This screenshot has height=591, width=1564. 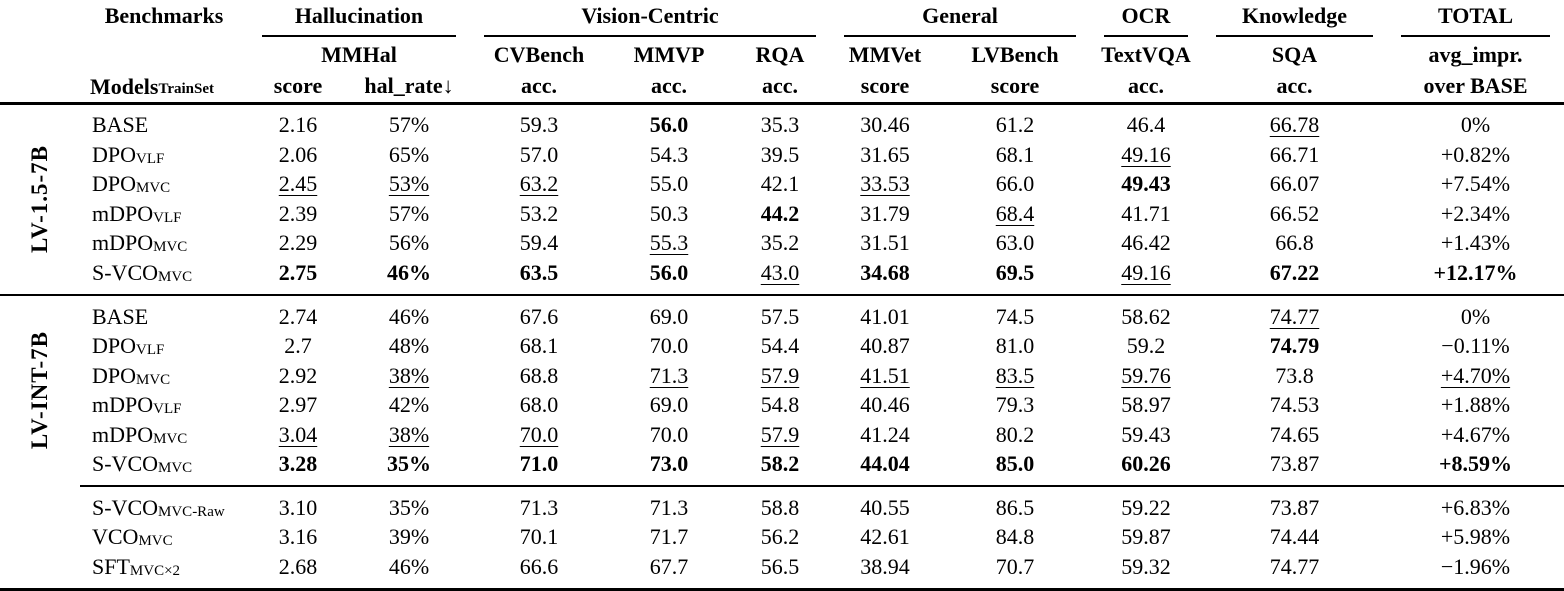 I want to click on value-cell: 70.1, so click(x=539, y=538).